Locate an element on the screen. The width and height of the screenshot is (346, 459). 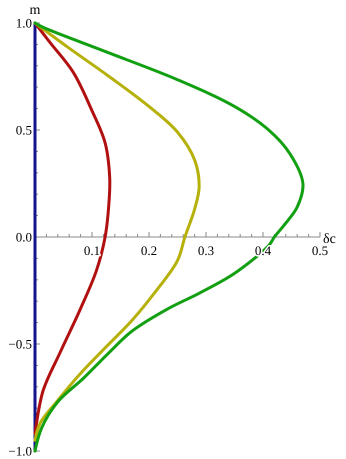
y-tick-label: 0.0 is located at coordinates (24, 237).